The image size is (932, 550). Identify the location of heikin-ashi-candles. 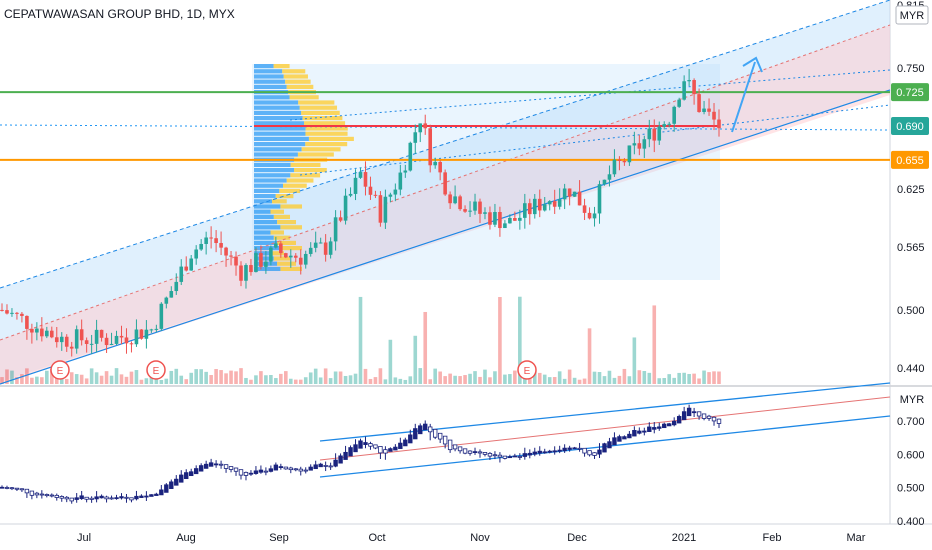
(361, 454).